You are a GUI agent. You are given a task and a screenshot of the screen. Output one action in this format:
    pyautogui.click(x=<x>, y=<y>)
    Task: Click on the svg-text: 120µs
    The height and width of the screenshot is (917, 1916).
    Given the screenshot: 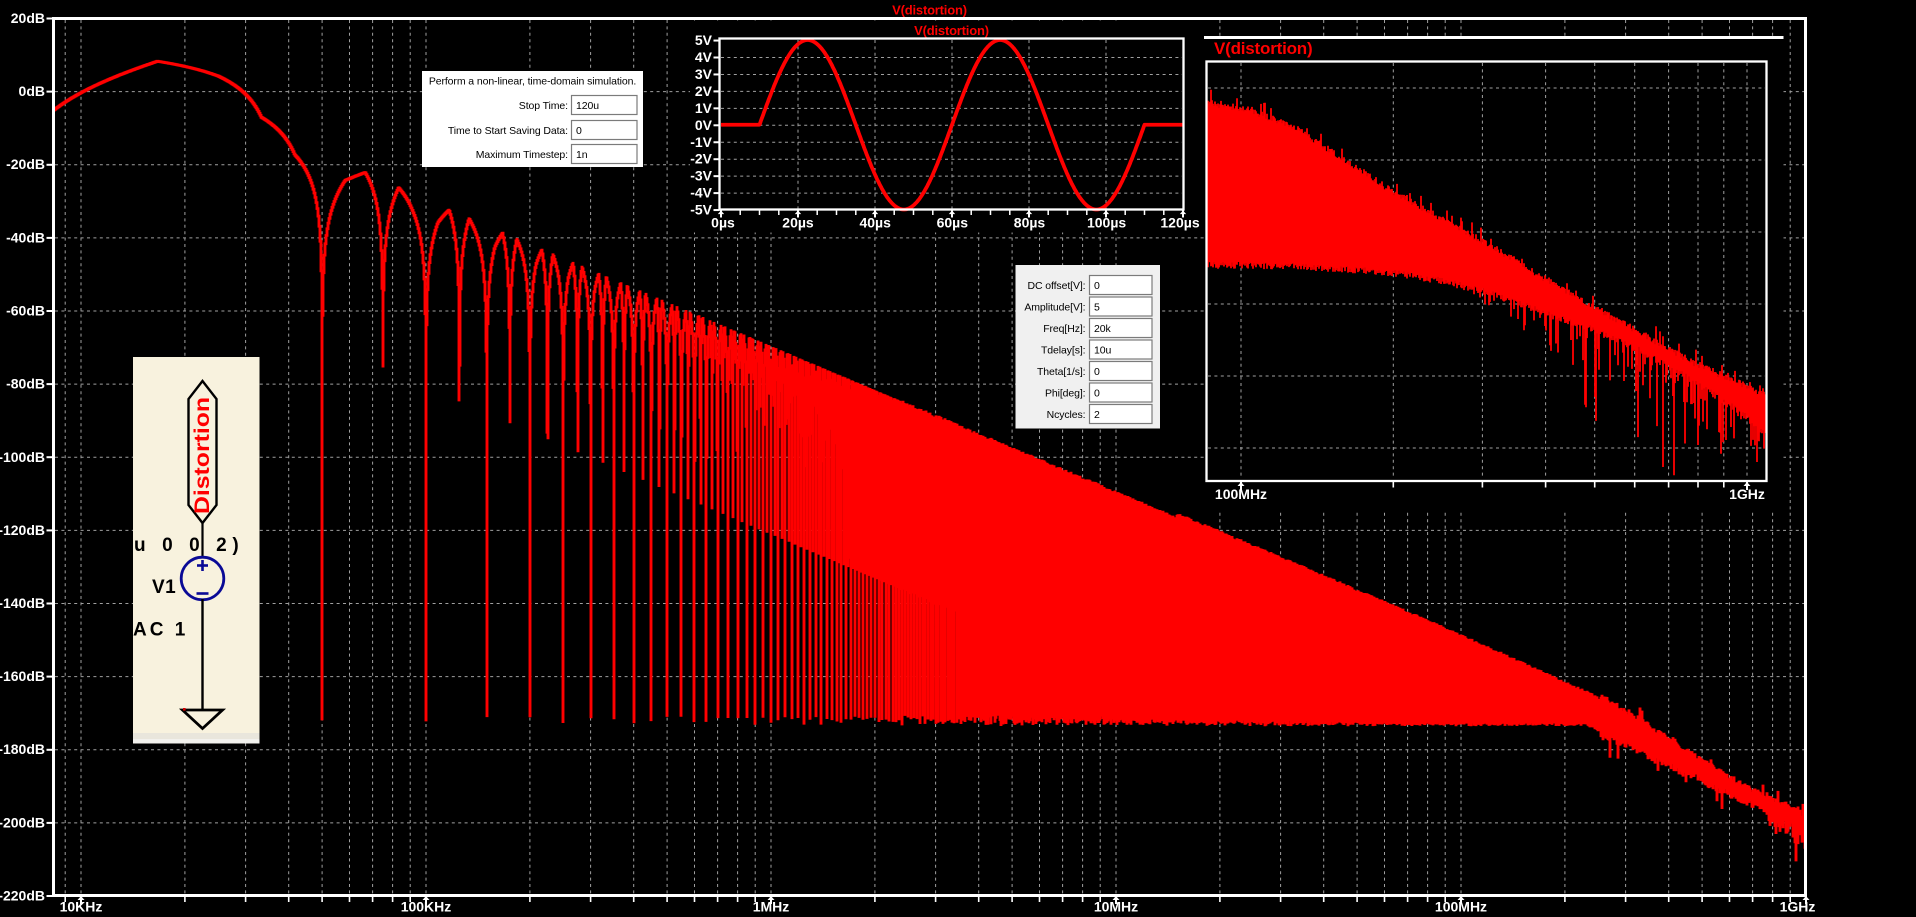 What is the action you would take?
    pyautogui.click(x=1179, y=223)
    